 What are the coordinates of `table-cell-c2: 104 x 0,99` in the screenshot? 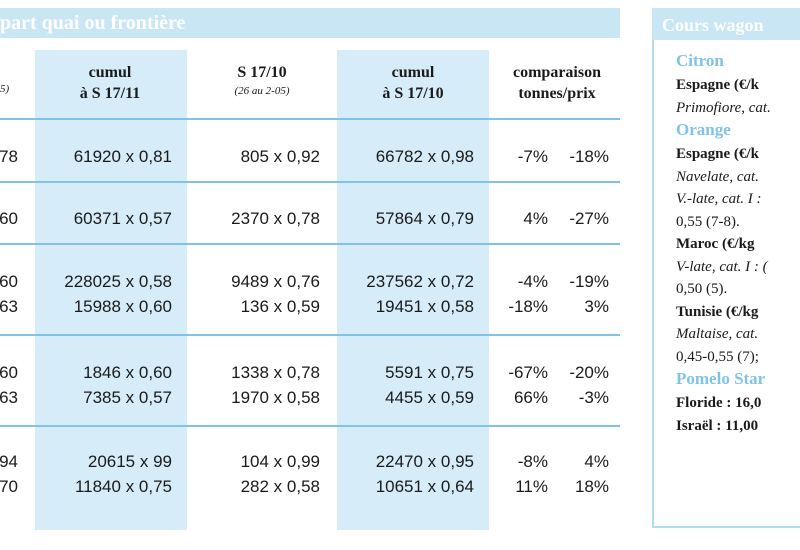 It's located at (280, 461).